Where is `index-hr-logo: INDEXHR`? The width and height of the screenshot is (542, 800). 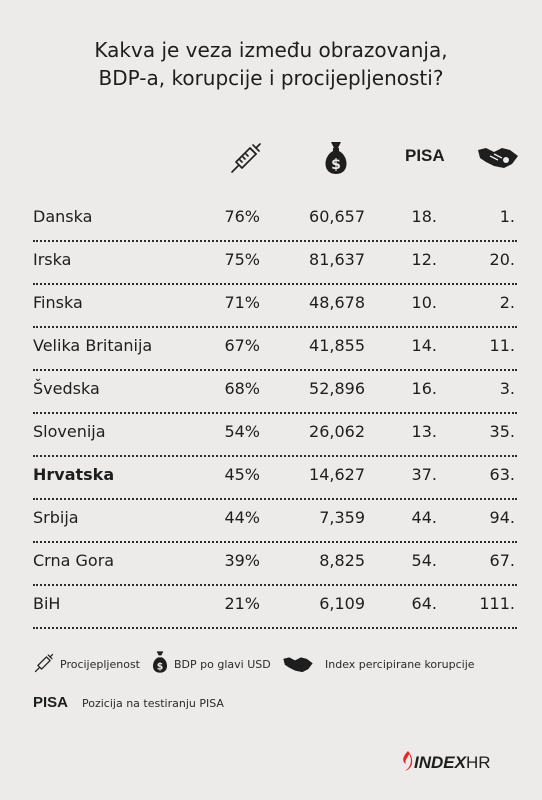
index-hr-logo: INDEXHR is located at coordinates (445, 762).